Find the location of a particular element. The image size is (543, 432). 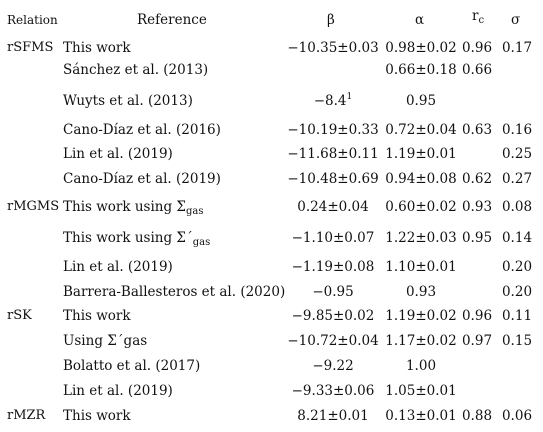

cell-reference-text: This work using Σ is located at coordinates (124, 207).